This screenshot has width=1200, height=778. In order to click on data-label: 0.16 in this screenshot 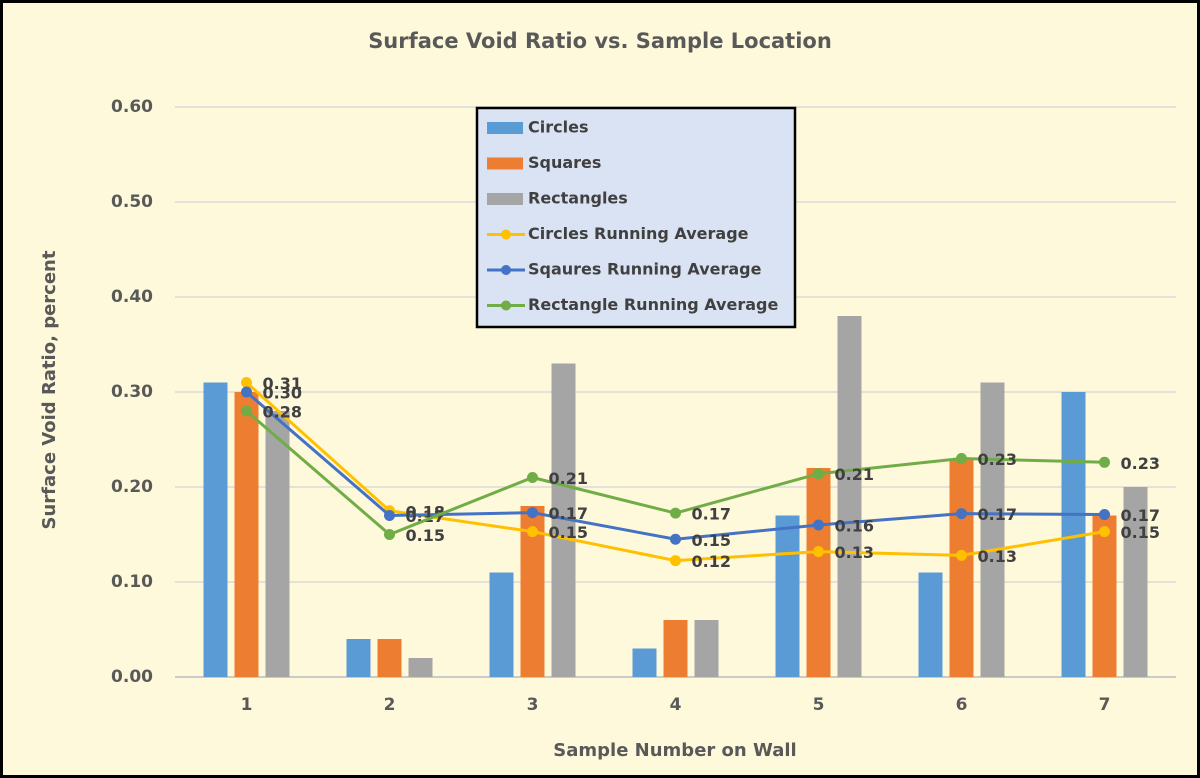, I will do `click(854, 526)`.